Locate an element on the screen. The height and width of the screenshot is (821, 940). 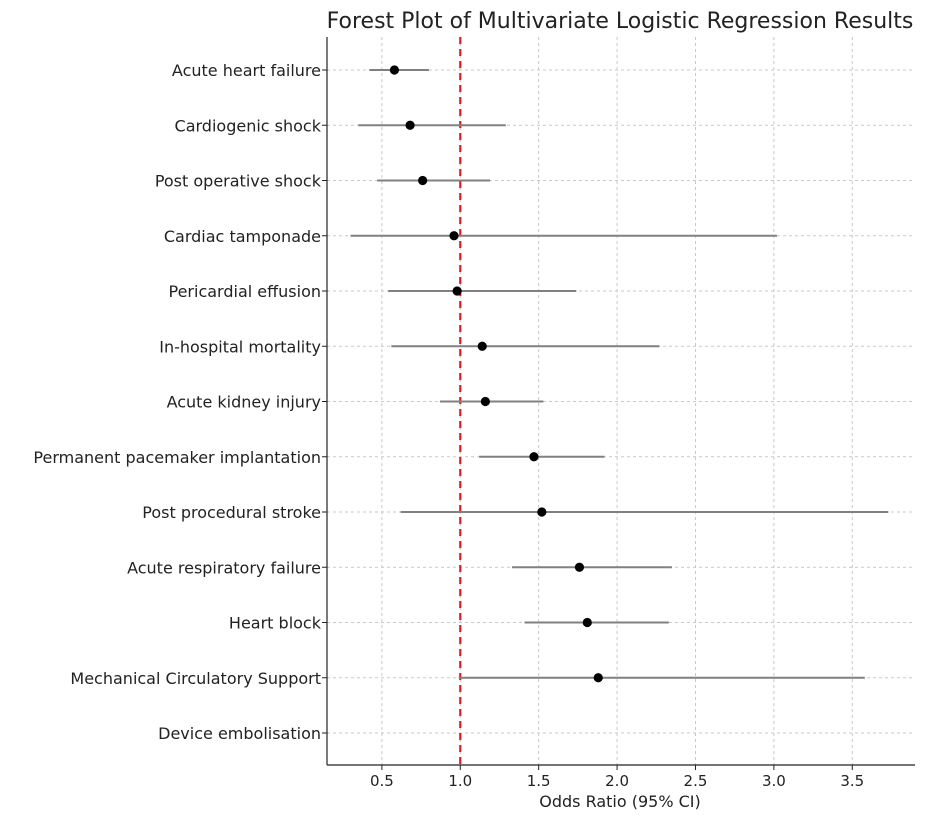
x-tick-label: 2.0 is located at coordinates (617, 781).